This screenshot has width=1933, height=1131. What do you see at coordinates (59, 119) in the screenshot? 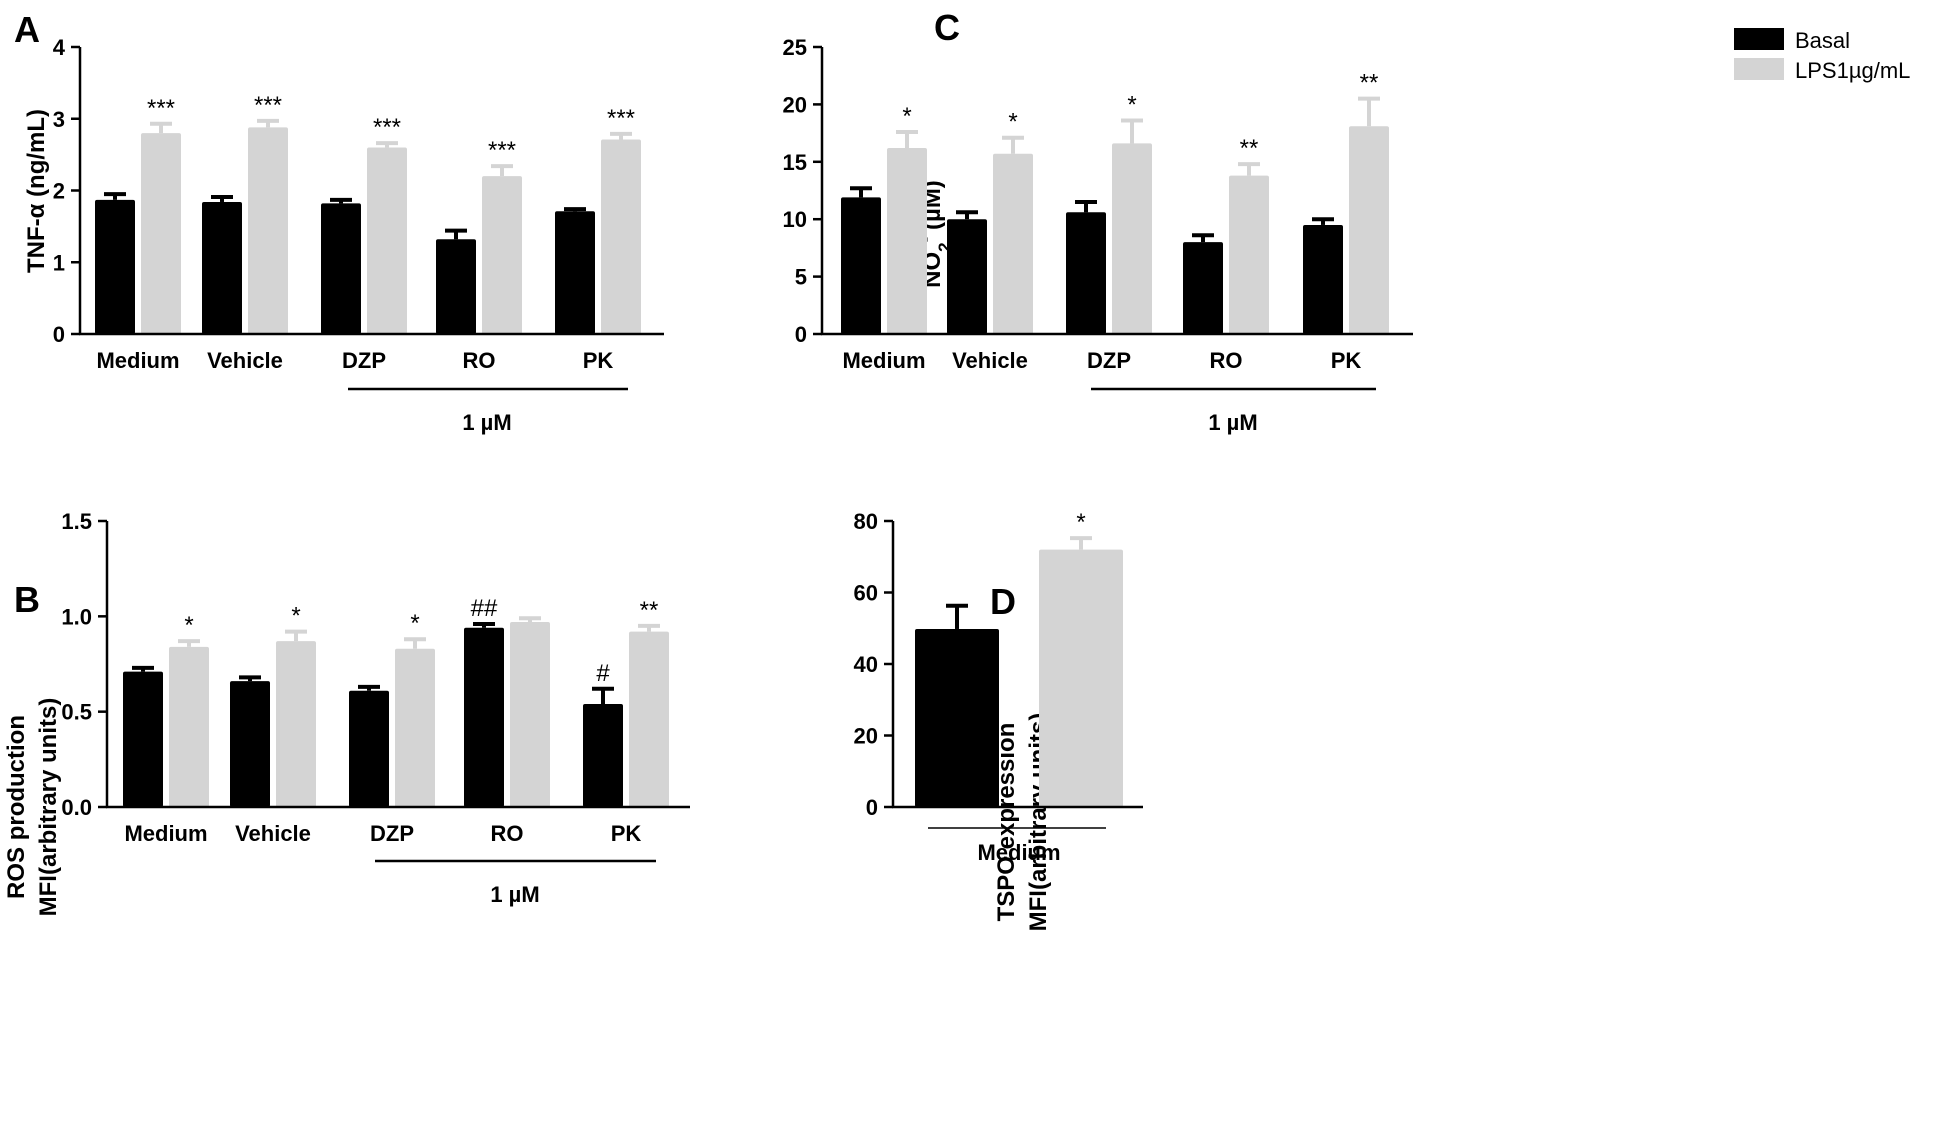
I see `y-tick-label-a-3: 3` at bounding box center [59, 119].